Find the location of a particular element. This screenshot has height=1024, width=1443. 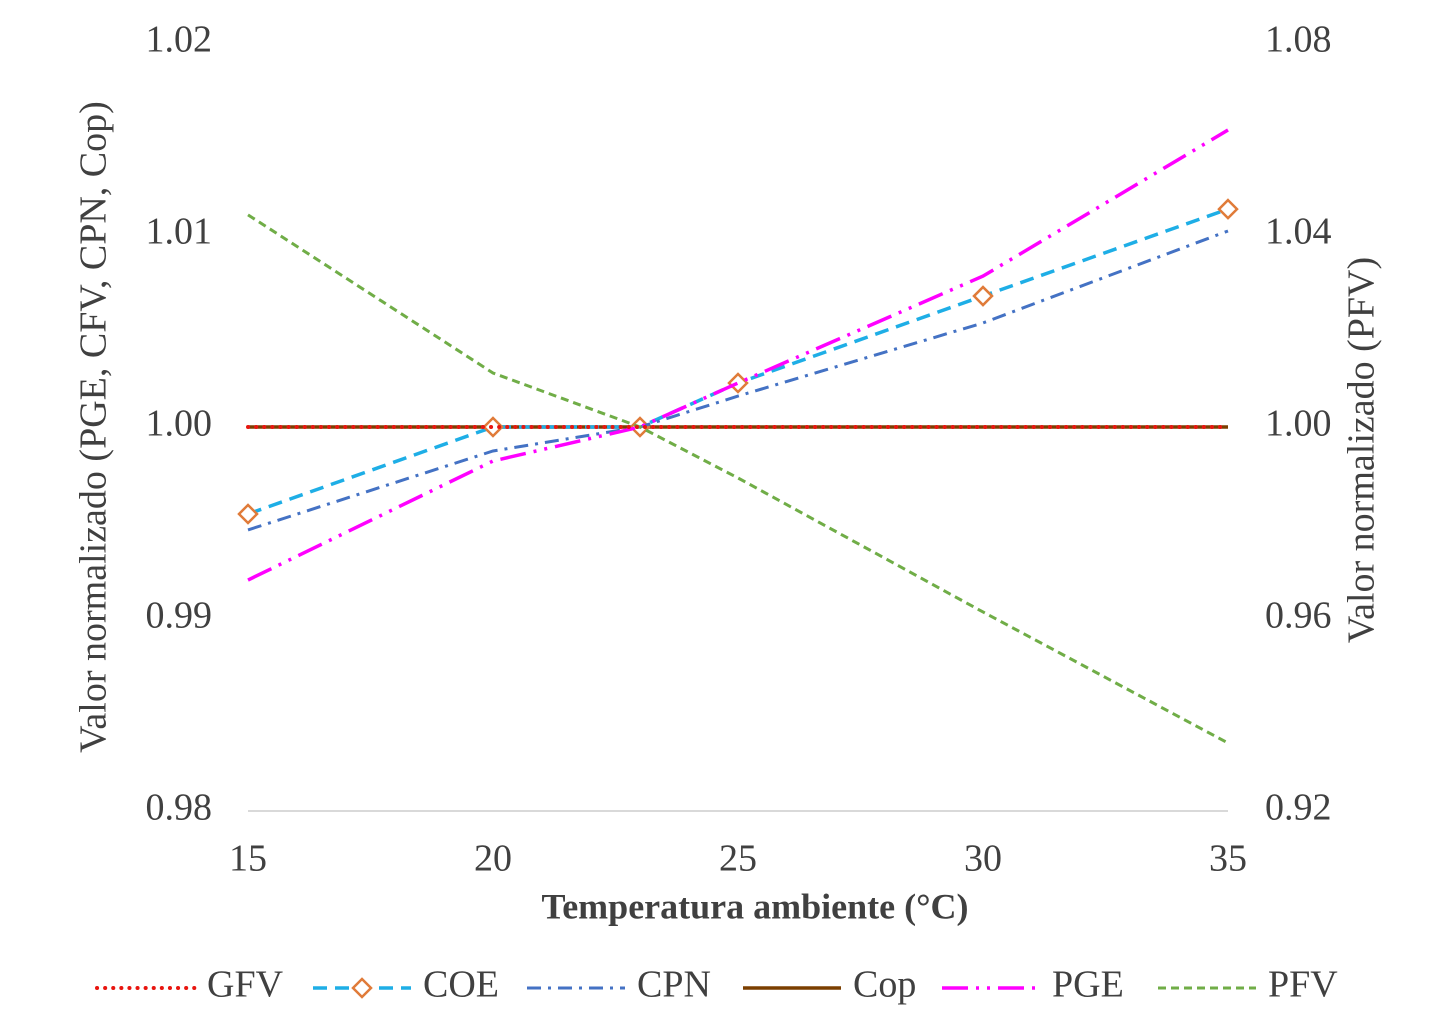

y-tick-label: 1.02 is located at coordinates (179, 40).